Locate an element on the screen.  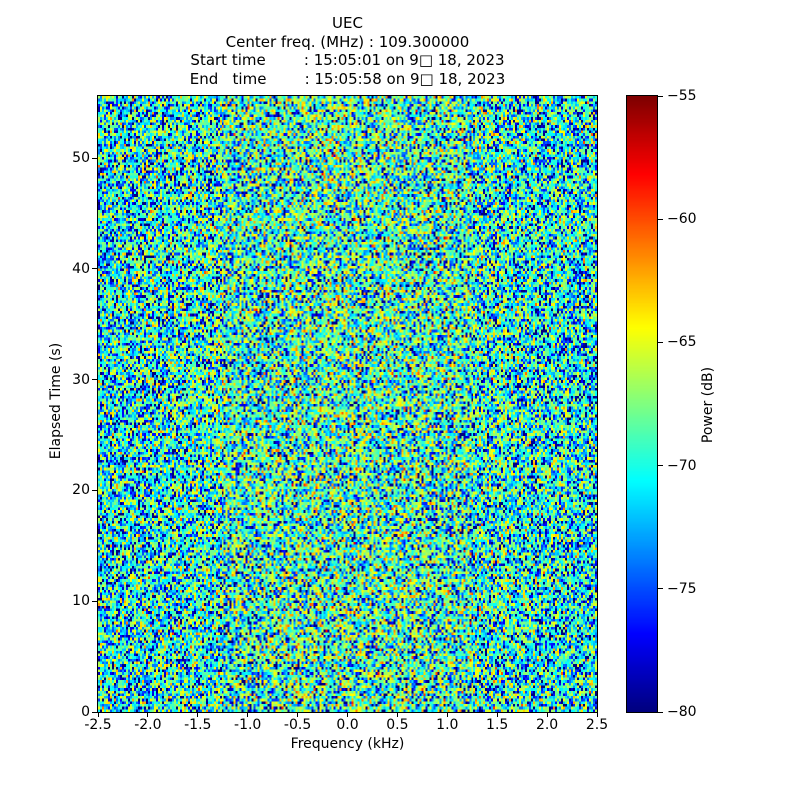
x-tick-label: 2.0 is located at coordinates (547, 725).